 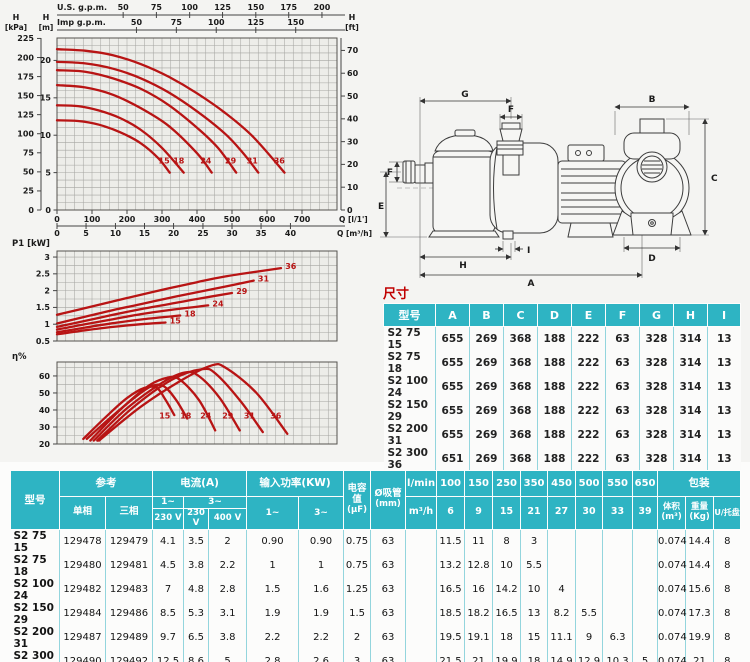 What do you see at coordinates (196, 613) in the screenshot?
I see `spec-value-cell: 5.3` at bounding box center [196, 613].